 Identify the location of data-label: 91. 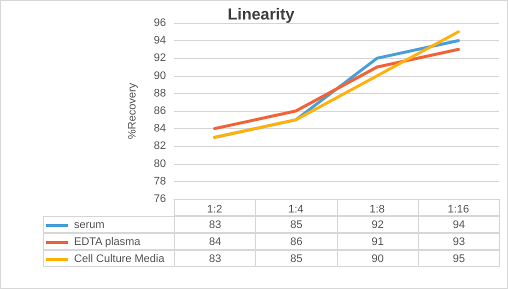
(377, 241).